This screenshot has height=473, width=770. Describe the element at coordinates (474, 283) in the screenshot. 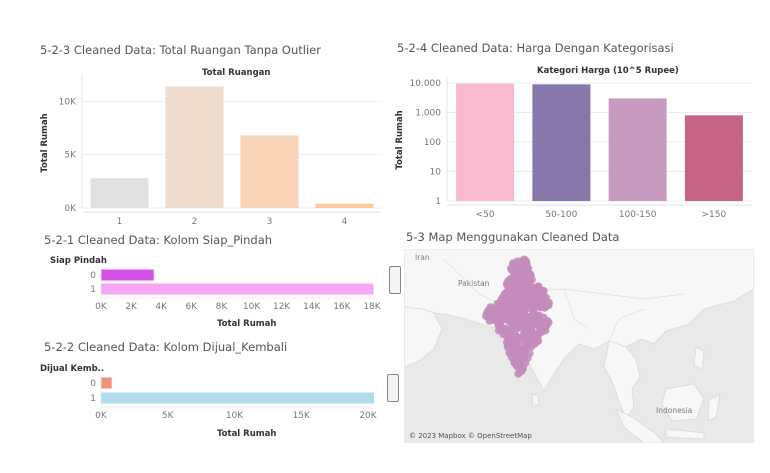

I see `map-label-pakistan: Pakistan` at that location.